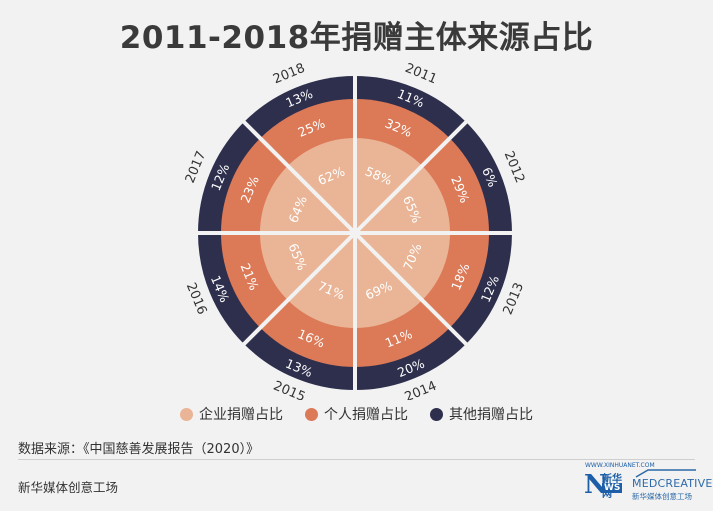  I want to click on year-label-2017: 2017, so click(196, 167).